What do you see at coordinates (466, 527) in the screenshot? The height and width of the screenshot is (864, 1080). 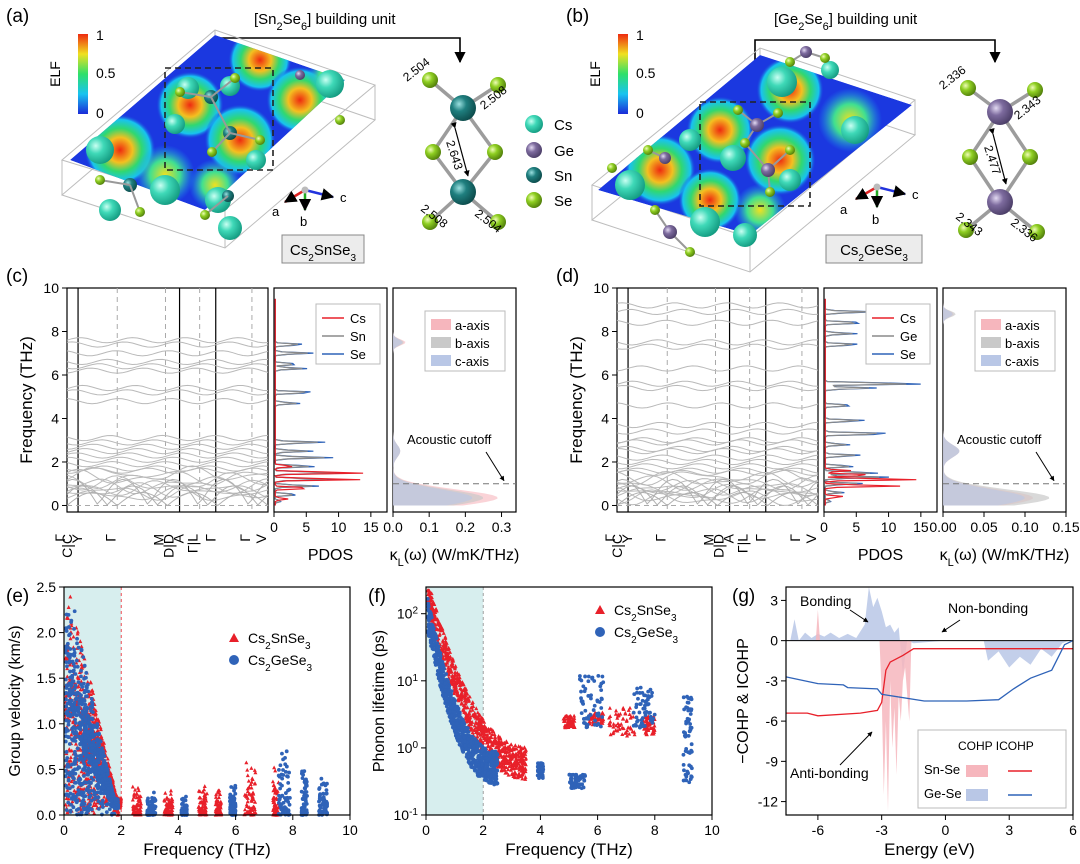 I see `x-tick-label: 0.2` at bounding box center [466, 527].